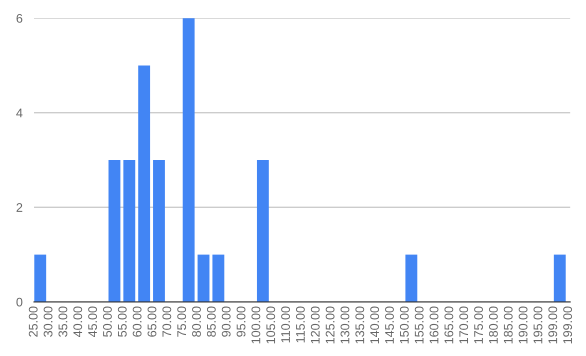 The image size is (586, 356). What do you see at coordinates (211, 321) in the screenshot?
I see `x-tick-label: 85.00` at bounding box center [211, 321].